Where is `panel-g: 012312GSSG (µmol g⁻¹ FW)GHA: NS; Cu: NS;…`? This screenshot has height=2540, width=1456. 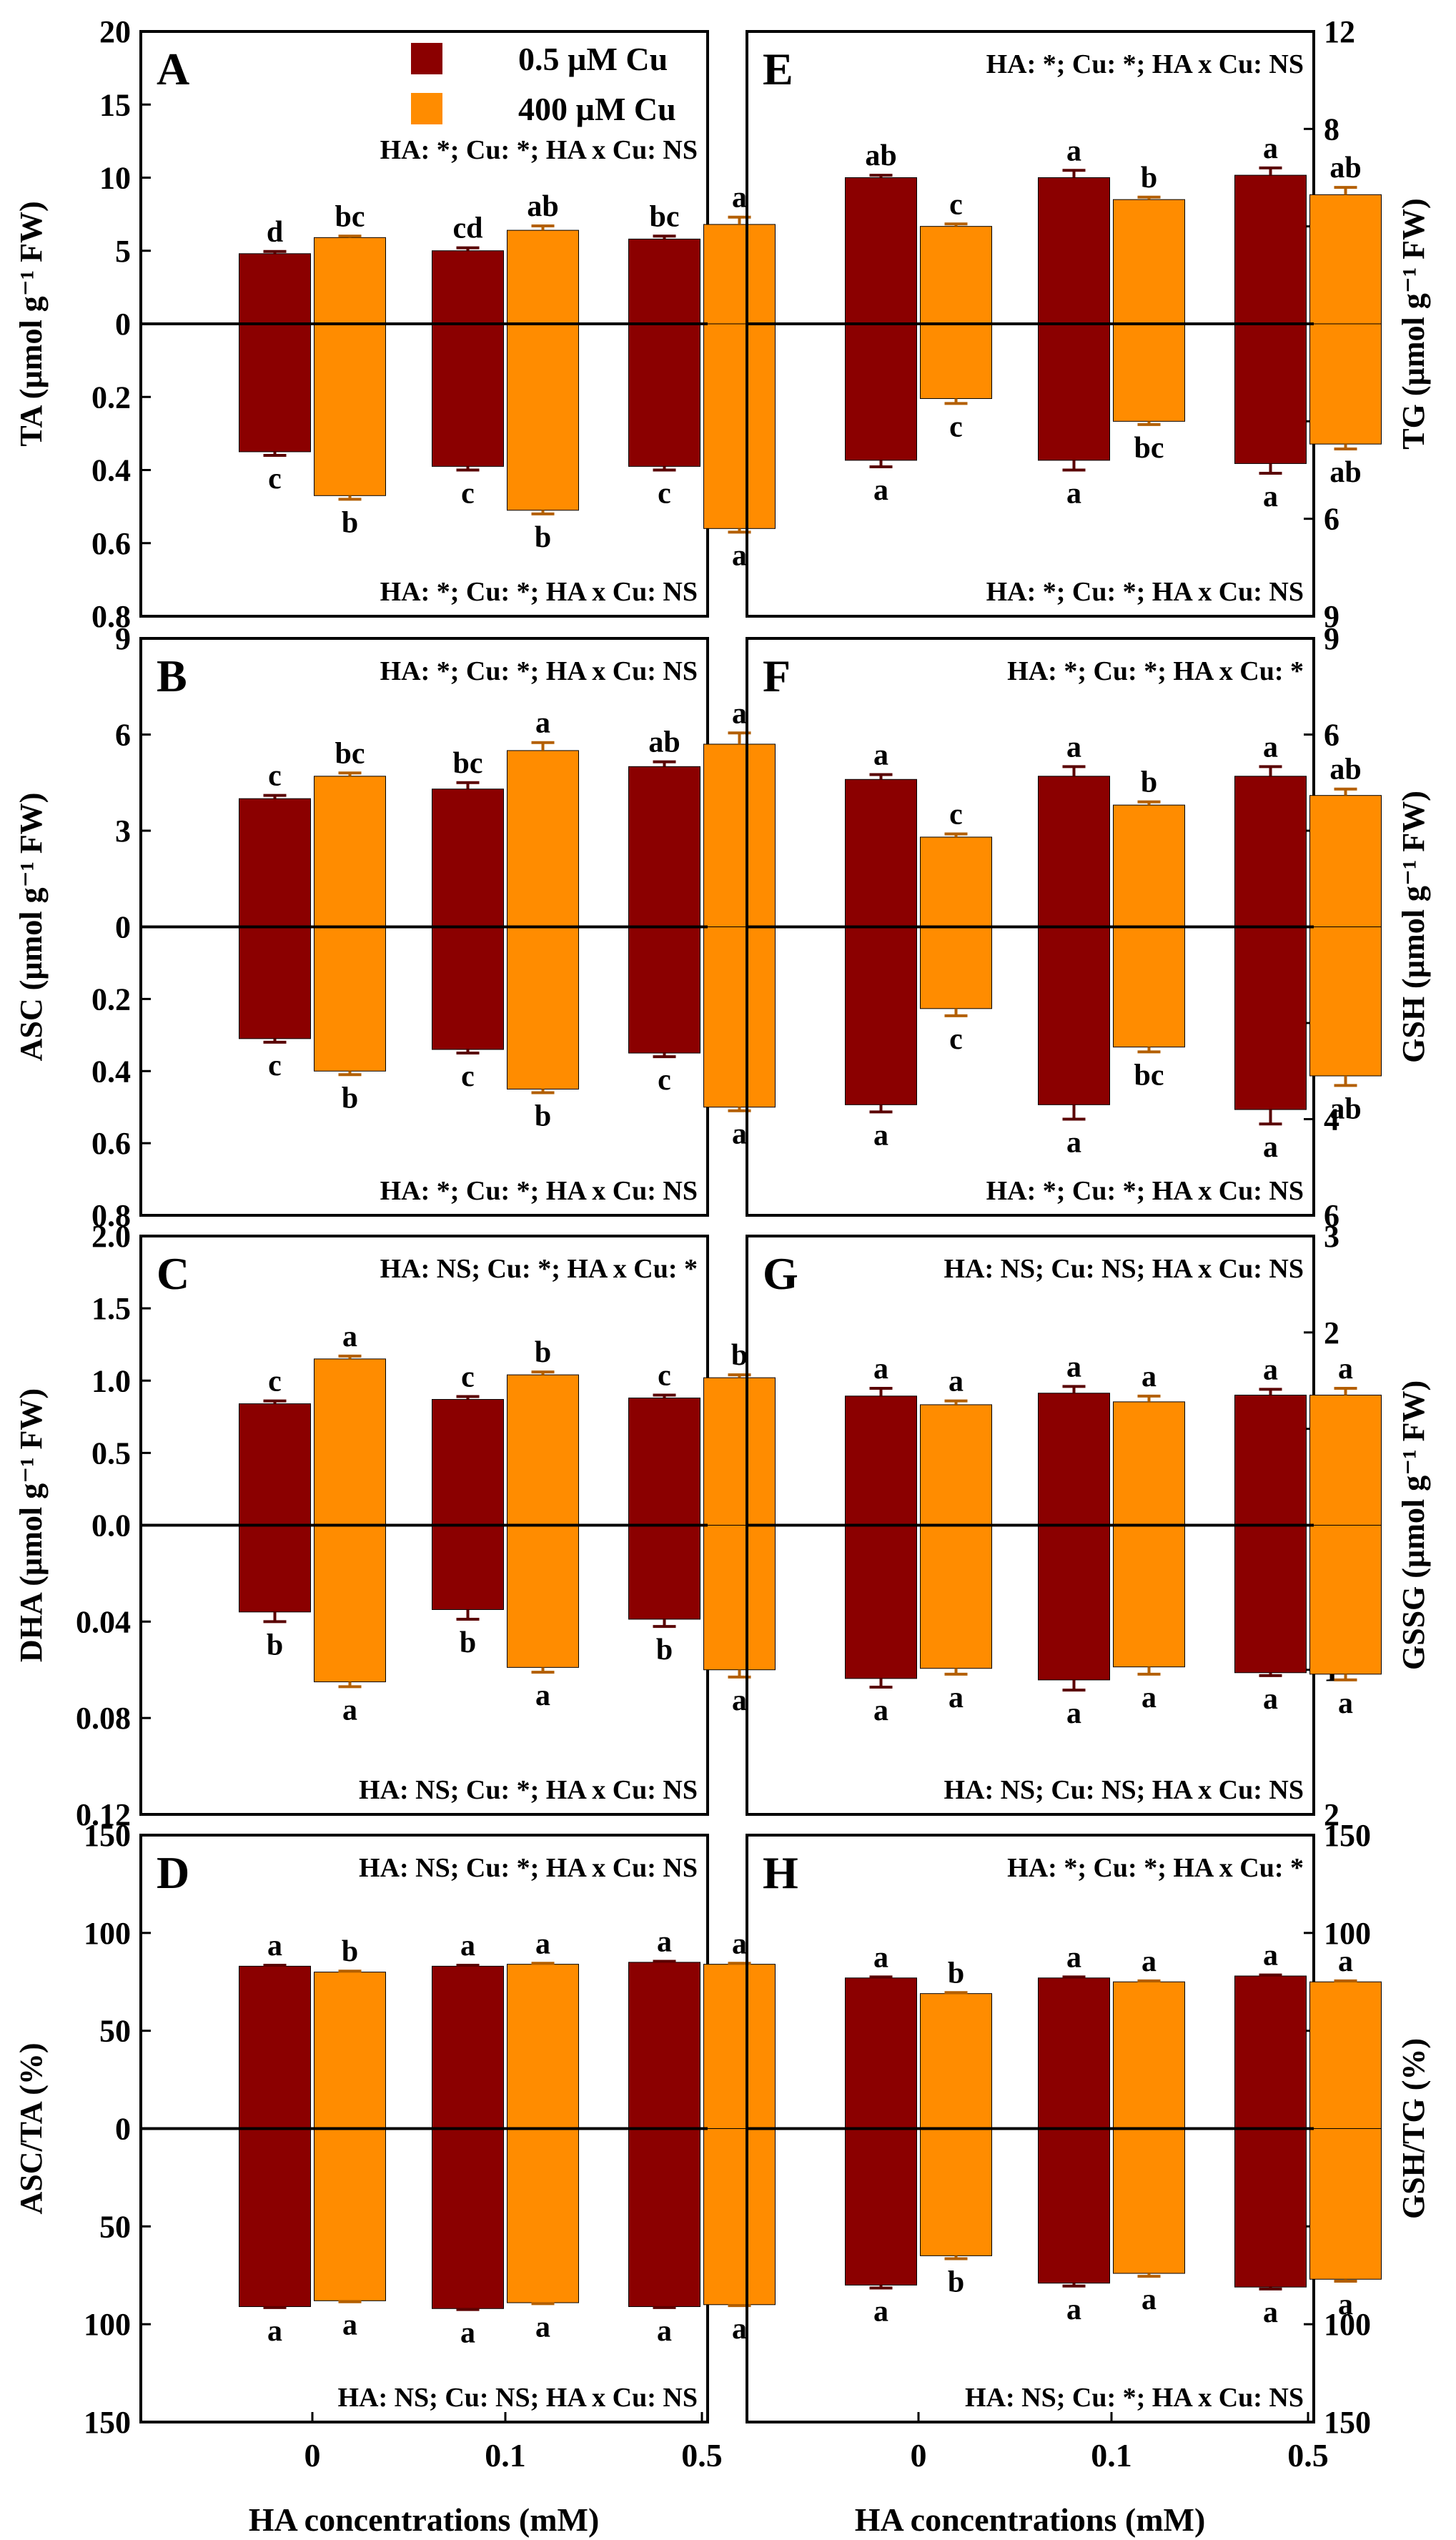 panel-g: 012312GSSG (µmol g⁻¹ FW)GHA: NS; Cu: NS;… is located at coordinates (1088, 1525).